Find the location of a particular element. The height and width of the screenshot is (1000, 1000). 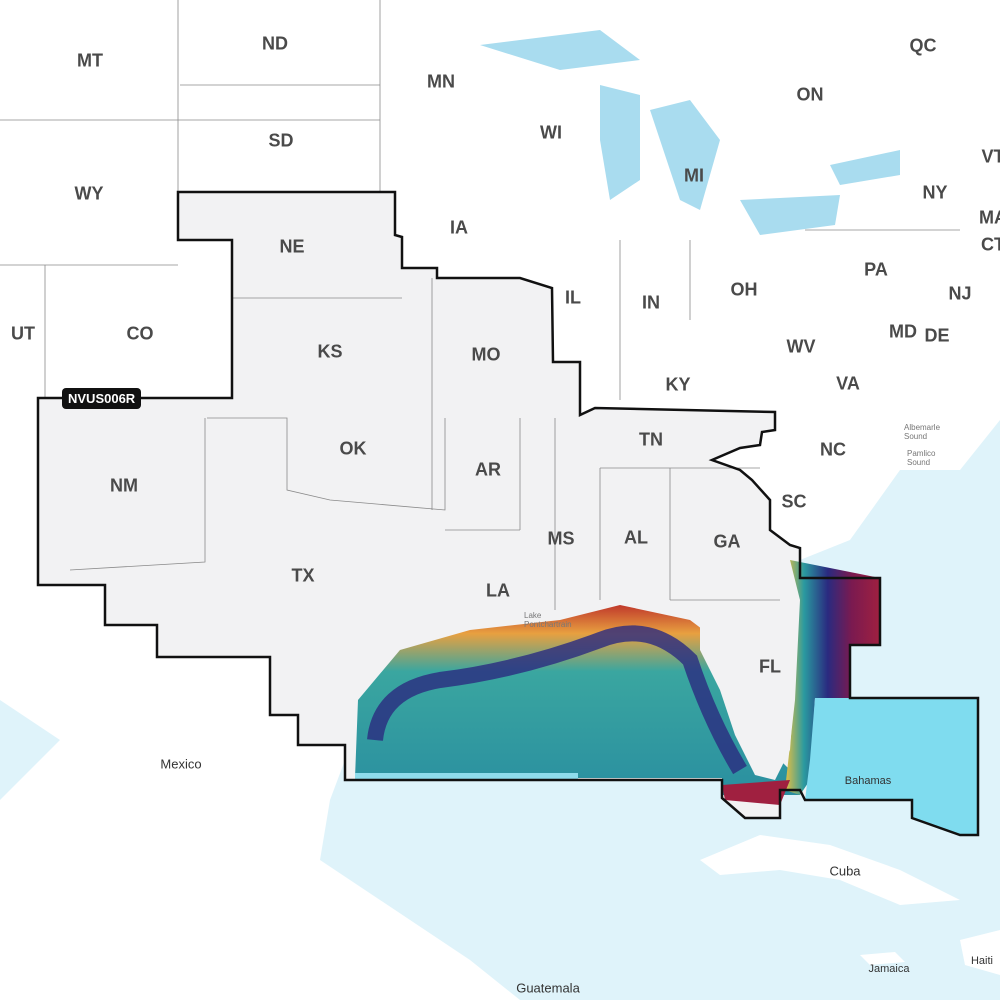

country-label-guatemala: Guatemala is located at coordinates (548, 988).